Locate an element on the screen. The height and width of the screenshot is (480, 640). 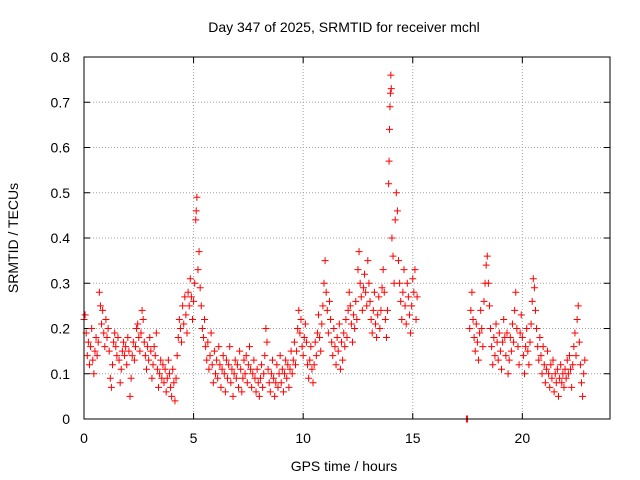
y-tick-label: 0.3 is located at coordinates (61, 283).